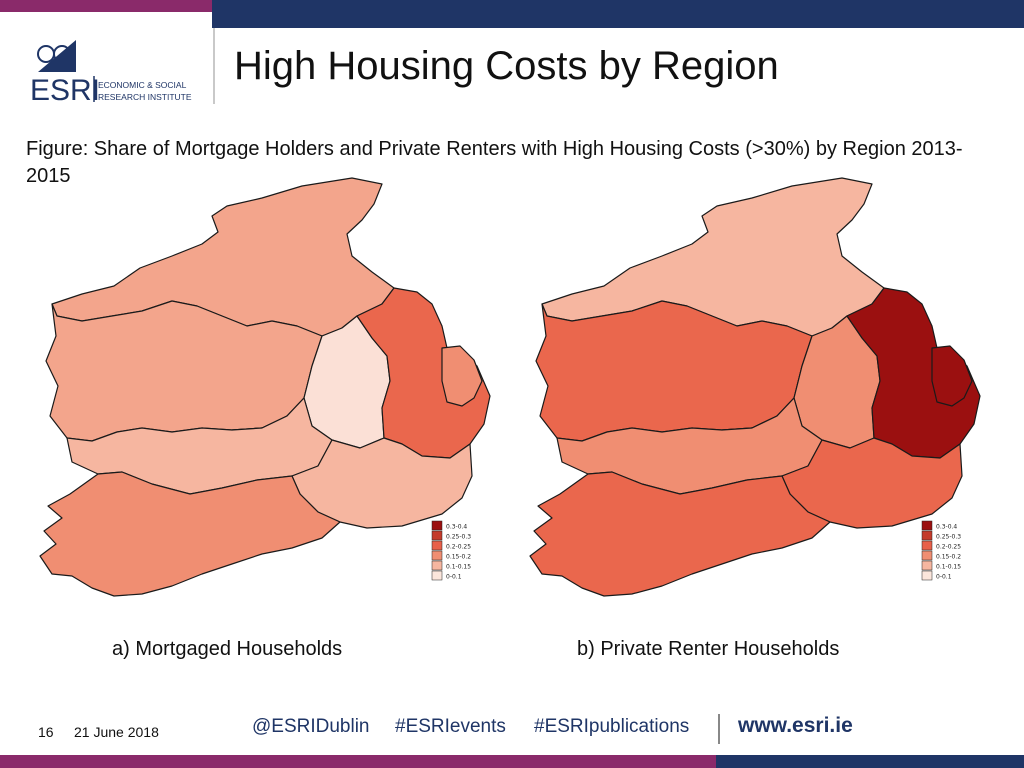 This screenshot has width=1024, height=768. Describe the element at coordinates (142, 85) in the screenshot. I see `logo-tagline-line1: ECONOMIC & SOCIAL` at that location.